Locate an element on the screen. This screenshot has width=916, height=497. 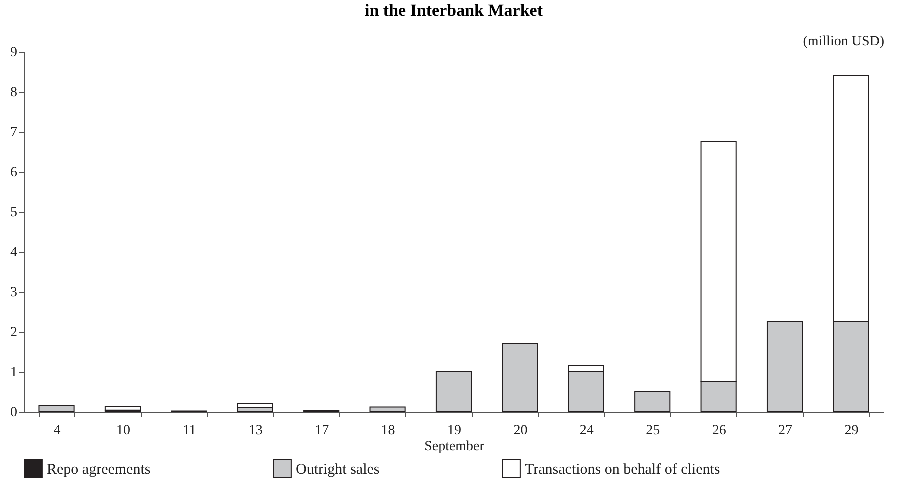
x-tick-label: 29 is located at coordinates (851, 431).